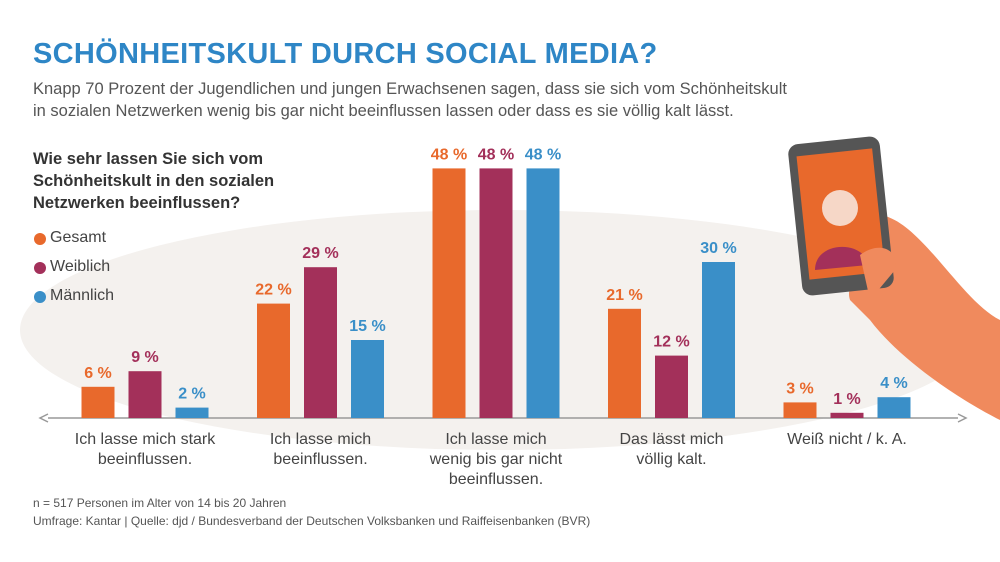 This screenshot has height=562, width=1000. I want to click on phone-illustration, so click(894, 278).